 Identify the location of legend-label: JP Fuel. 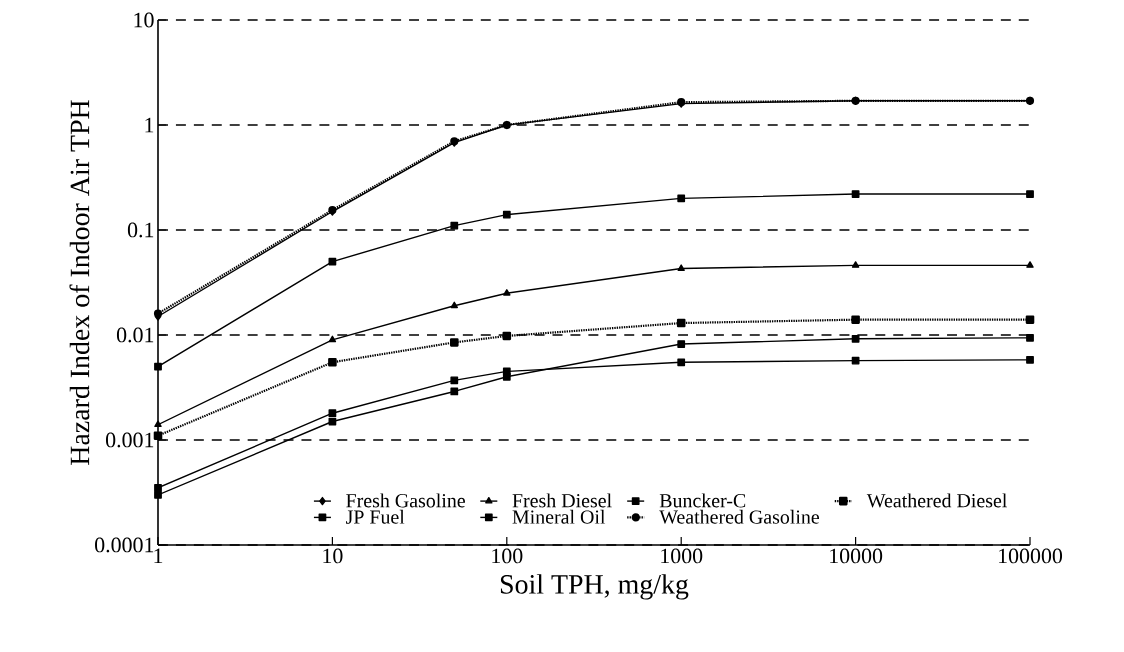
(375, 516).